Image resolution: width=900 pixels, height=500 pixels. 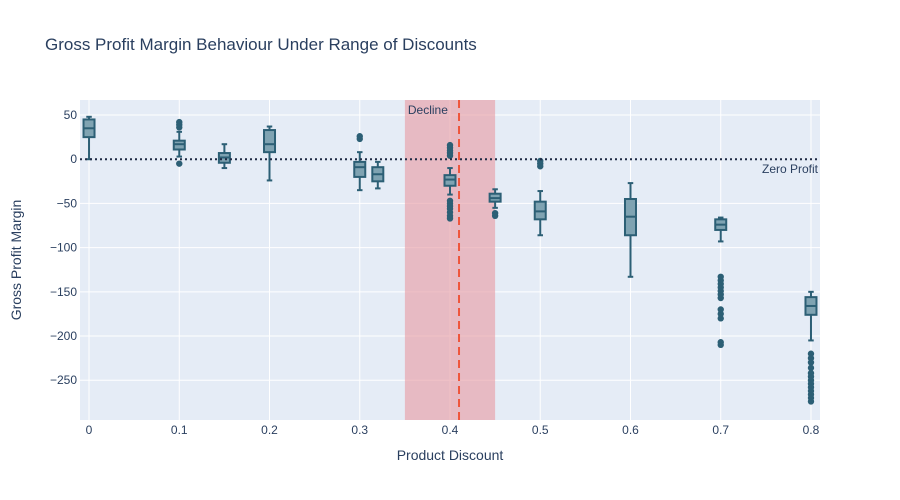 I want to click on y-axis-title: Gross Profit Margin, so click(x=16, y=260).